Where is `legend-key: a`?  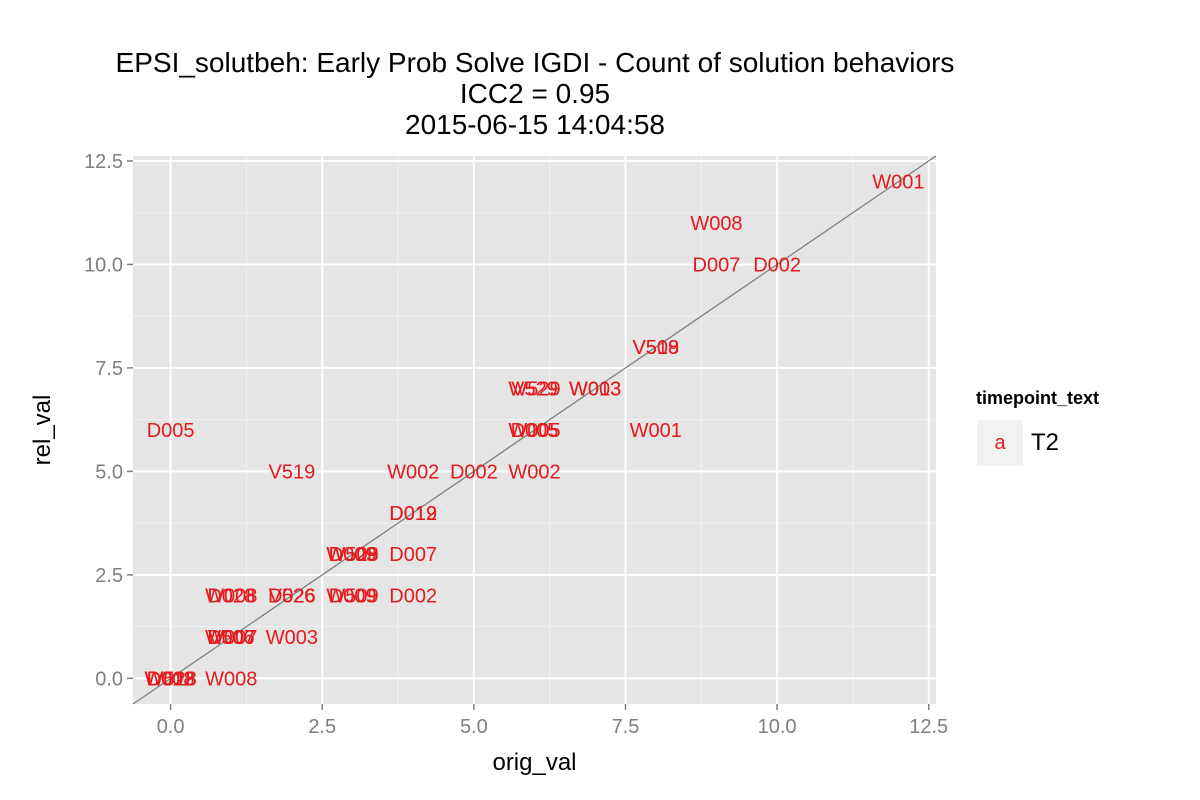 legend-key: a is located at coordinates (1000, 443).